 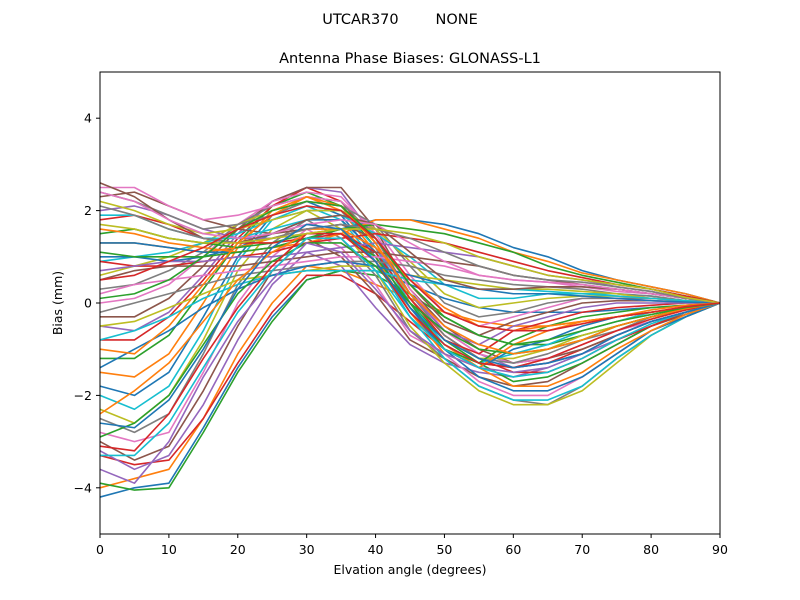 I want to click on y-tick-label: 2, so click(x=88, y=210).